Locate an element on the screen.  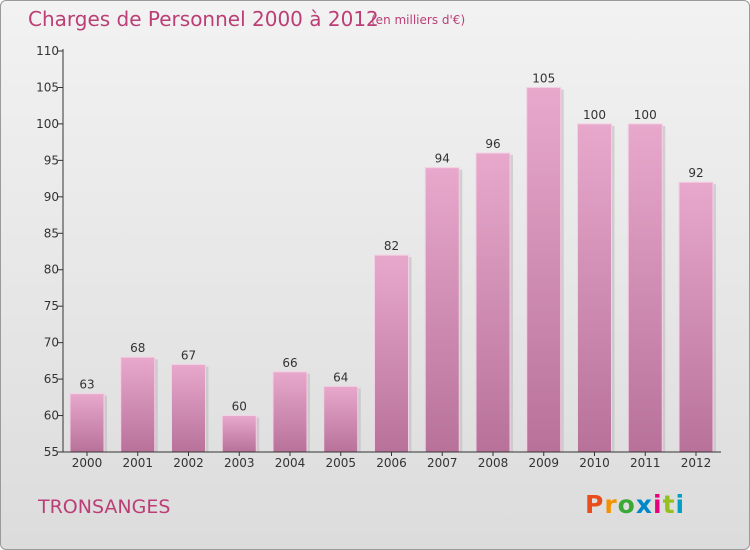
x-tick-label-2005: 2005 is located at coordinates (340, 463).